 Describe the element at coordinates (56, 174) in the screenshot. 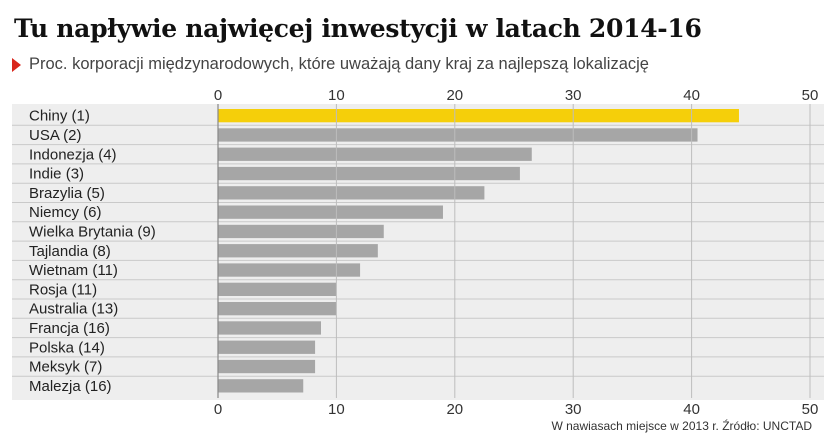

I see `category-label: Indie (3)` at that location.